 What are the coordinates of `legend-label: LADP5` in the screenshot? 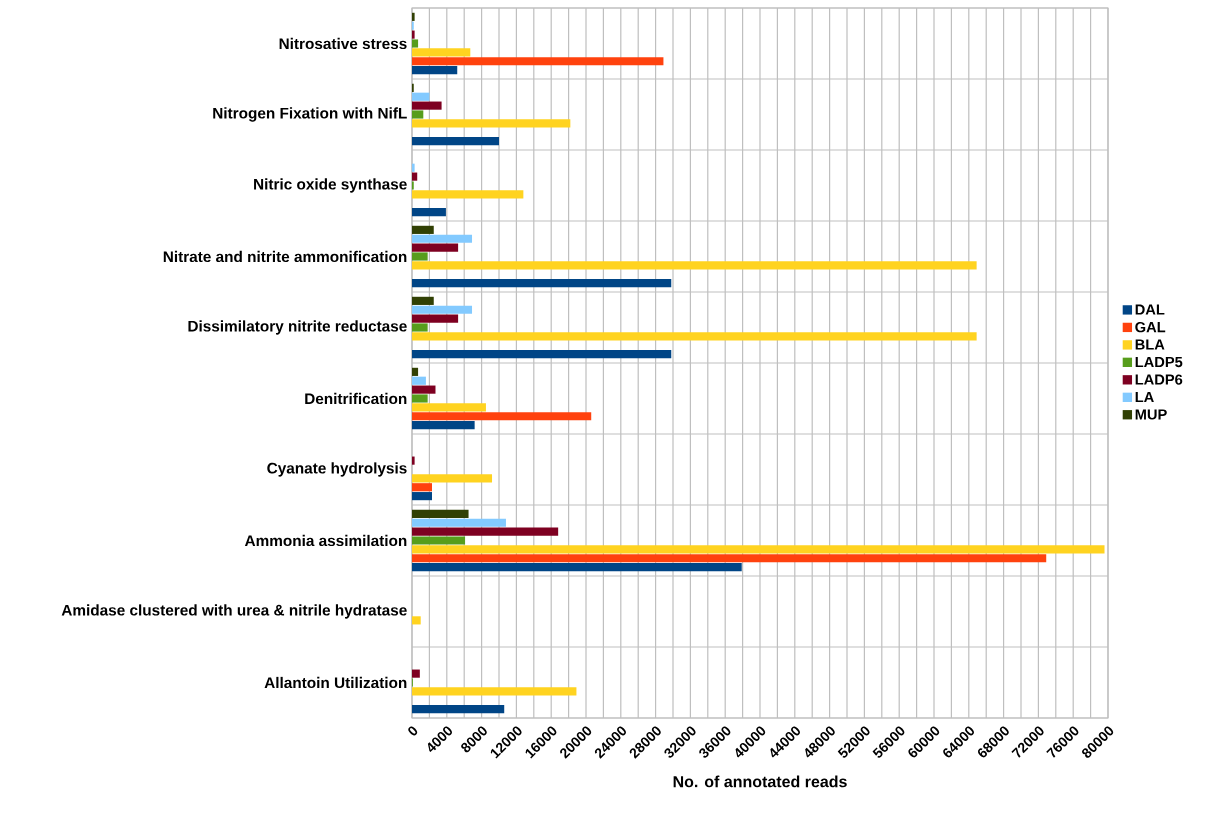 It's located at (1159, 362).